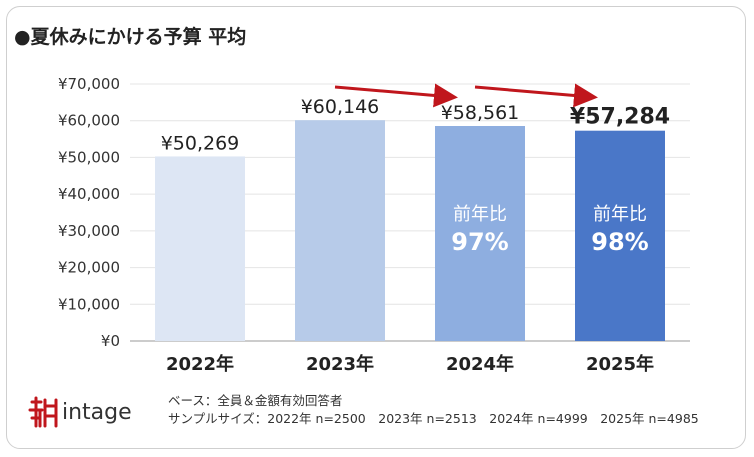  What do you see at coordinates (480, 113) in the screenshot?
I see `bar-value-label: ¥58,561` at bounding box center [480, 113].